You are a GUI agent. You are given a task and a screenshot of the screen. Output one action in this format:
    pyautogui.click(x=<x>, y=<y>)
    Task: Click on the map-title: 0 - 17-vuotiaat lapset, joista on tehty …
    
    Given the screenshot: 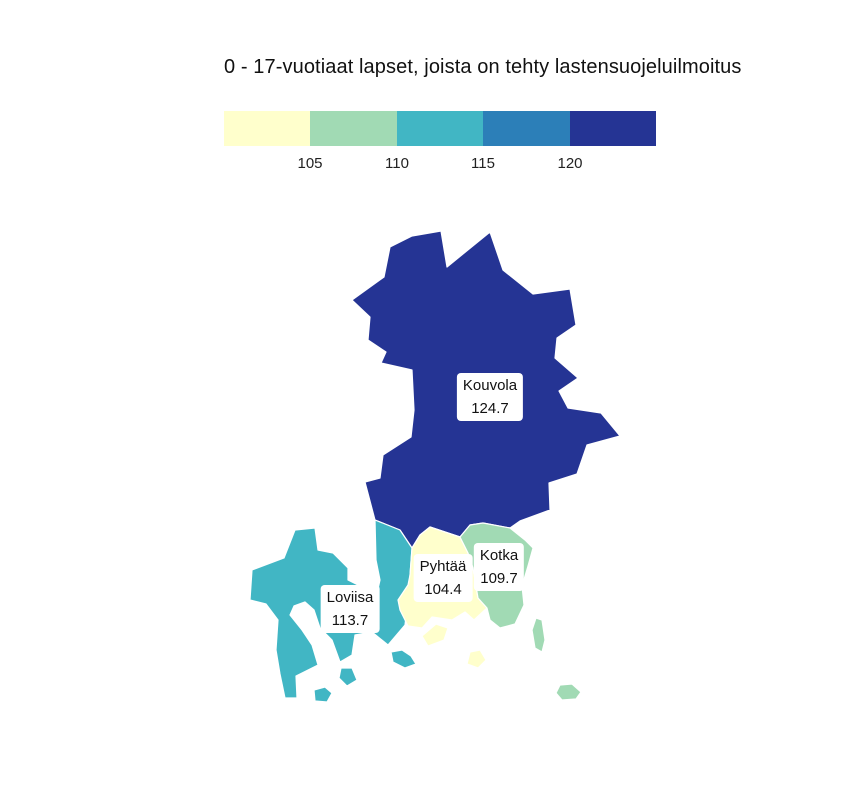 What is the action you would take?
    pyautogui.click(x=483, y=67)
    